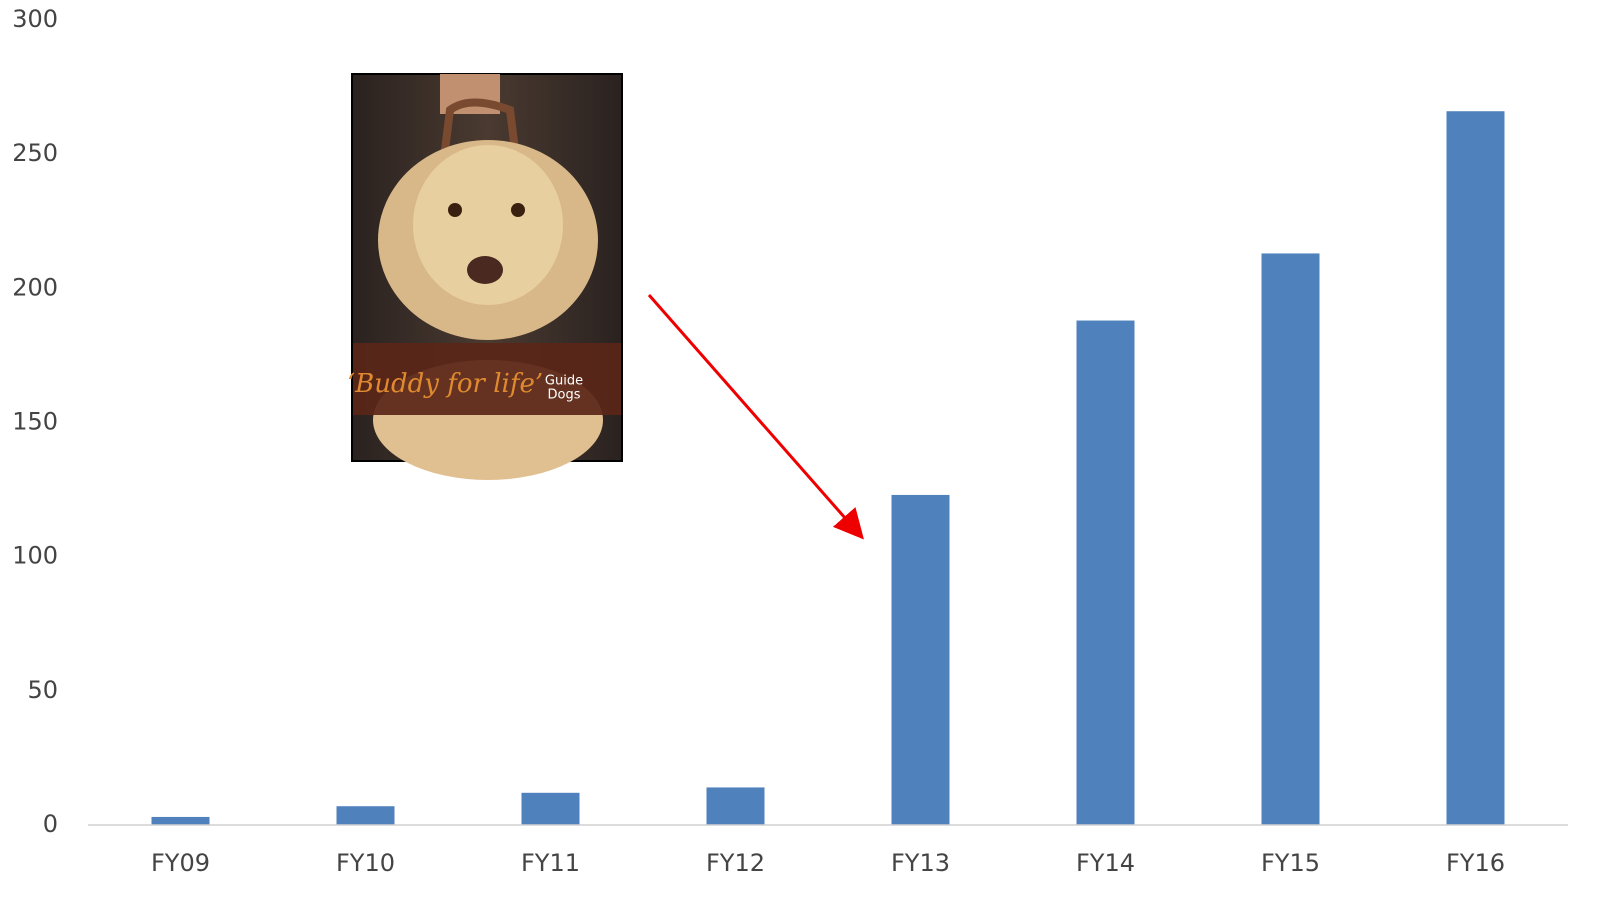  What do you see at coordinates (180, 863) in the screenshot?
I see `x-tick-label: FY09` at bounding box center [180, 863].